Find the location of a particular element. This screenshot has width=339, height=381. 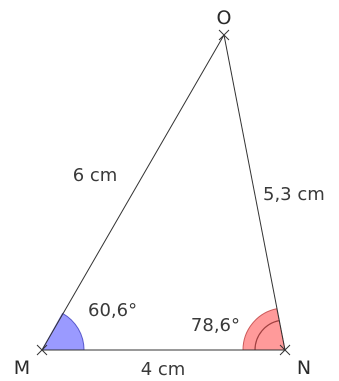

side-label-MN: 4 cm is located at coordinates (163, 369).